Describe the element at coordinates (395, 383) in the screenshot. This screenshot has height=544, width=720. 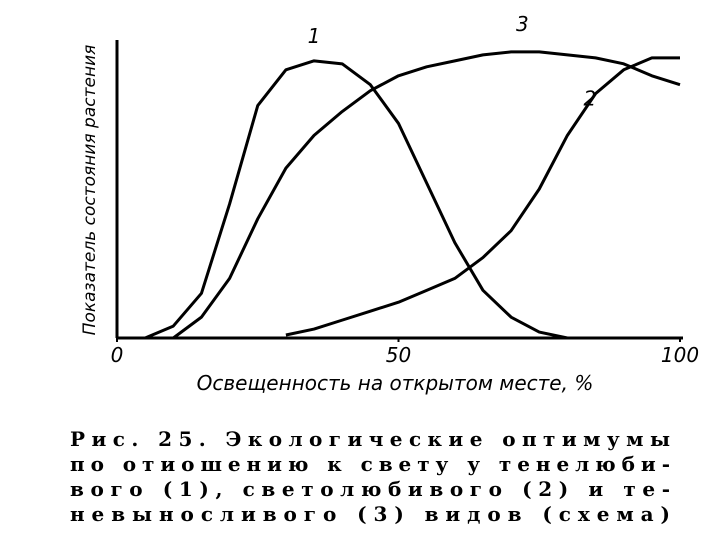
I see `x-axis-label: Освещенность на открытом месте, %` at that location.